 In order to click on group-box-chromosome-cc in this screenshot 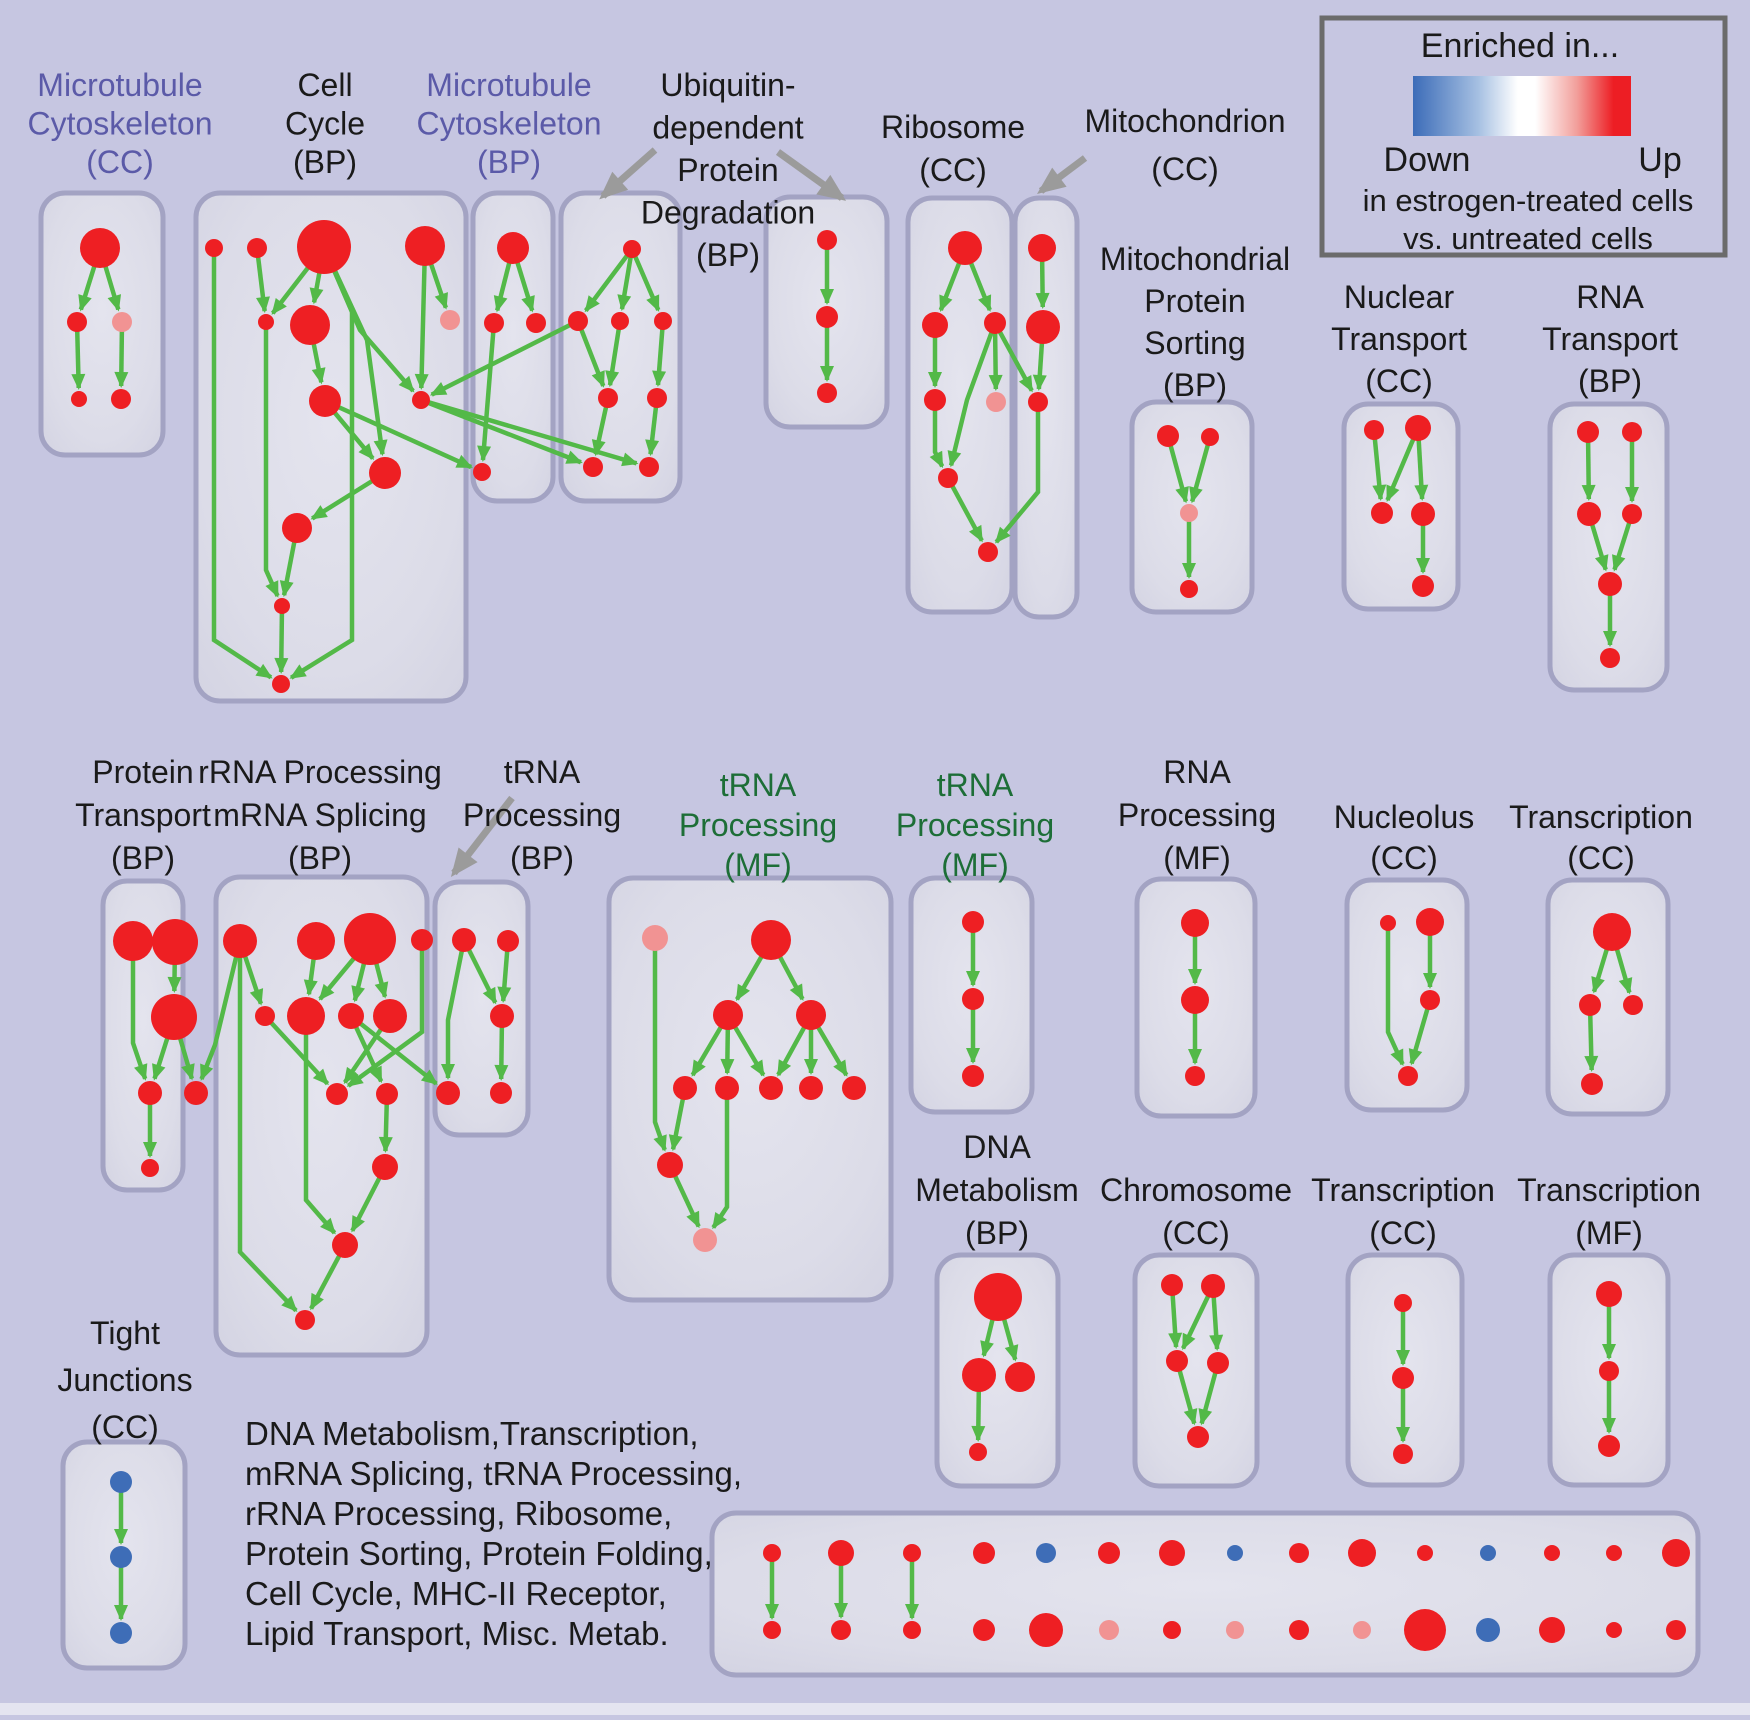, I will do `click(1196, 1370)`.